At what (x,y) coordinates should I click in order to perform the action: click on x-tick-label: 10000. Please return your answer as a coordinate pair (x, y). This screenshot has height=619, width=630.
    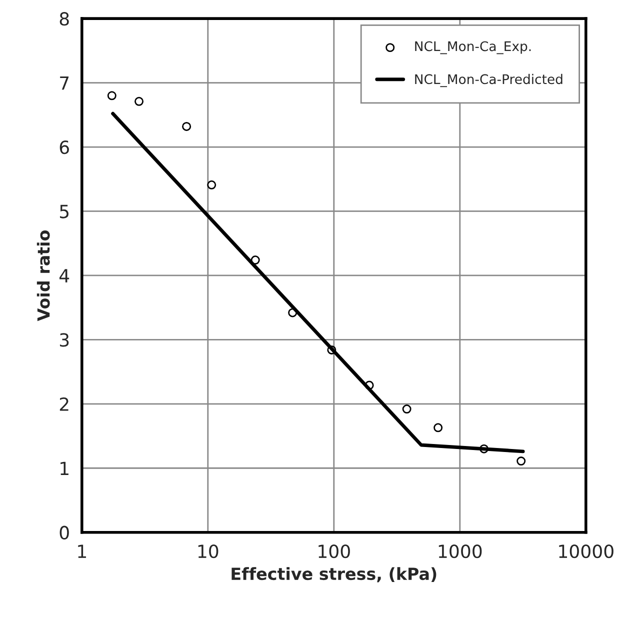
    Looking at the image, I should click on (586, 551).